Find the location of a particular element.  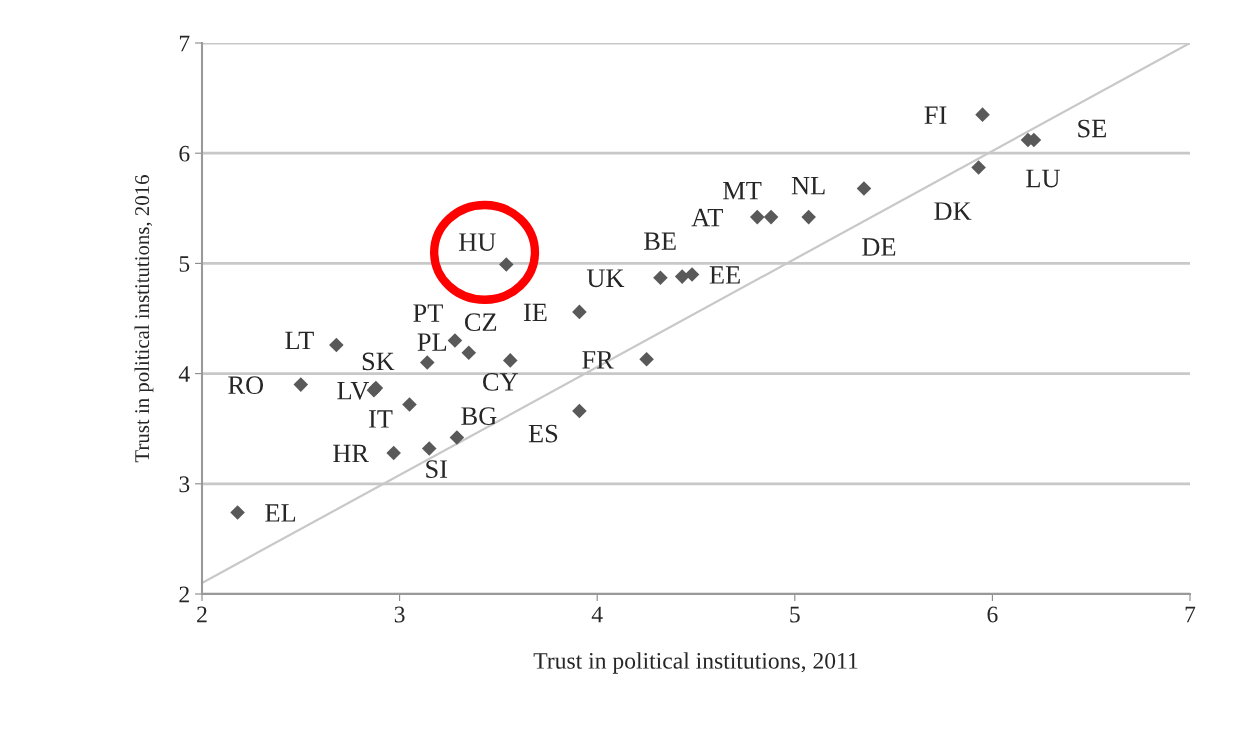

annotation: DK is located at coordinates (953, 211).